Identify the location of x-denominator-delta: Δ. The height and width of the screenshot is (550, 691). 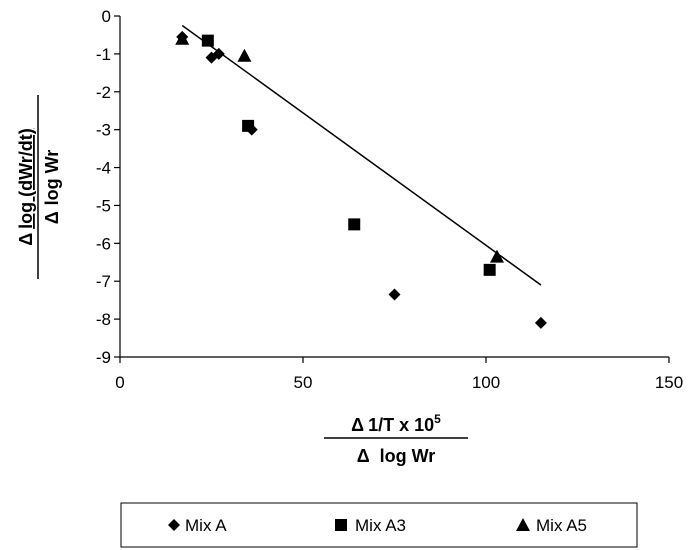
(363, 456).